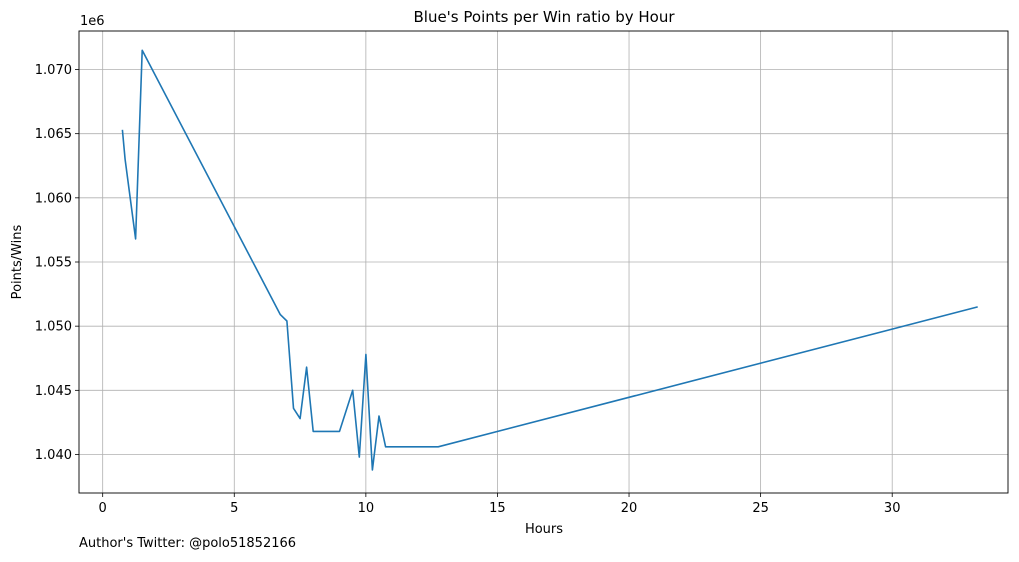 This screenshot has width=1019, height=562. Describe the element at coordinates (53, 70) in the screenshot. I see `y-tick-label: 1.070` at that location.